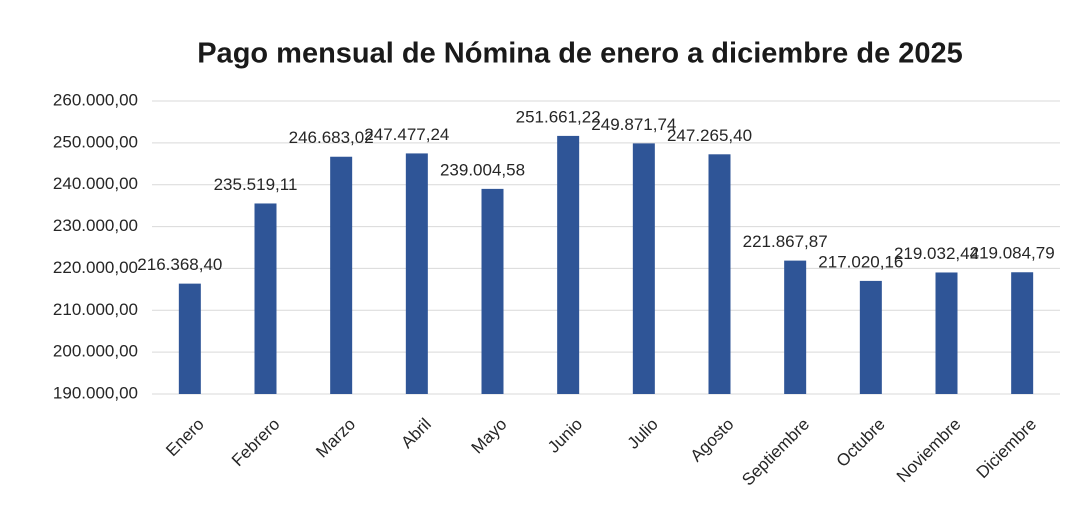 Image resolution: width=1071 pixels, height=516 pixels. Describe the element at coordinates (709, 135) in the screenshot. I see `value-label: 247.265,40` at that location.